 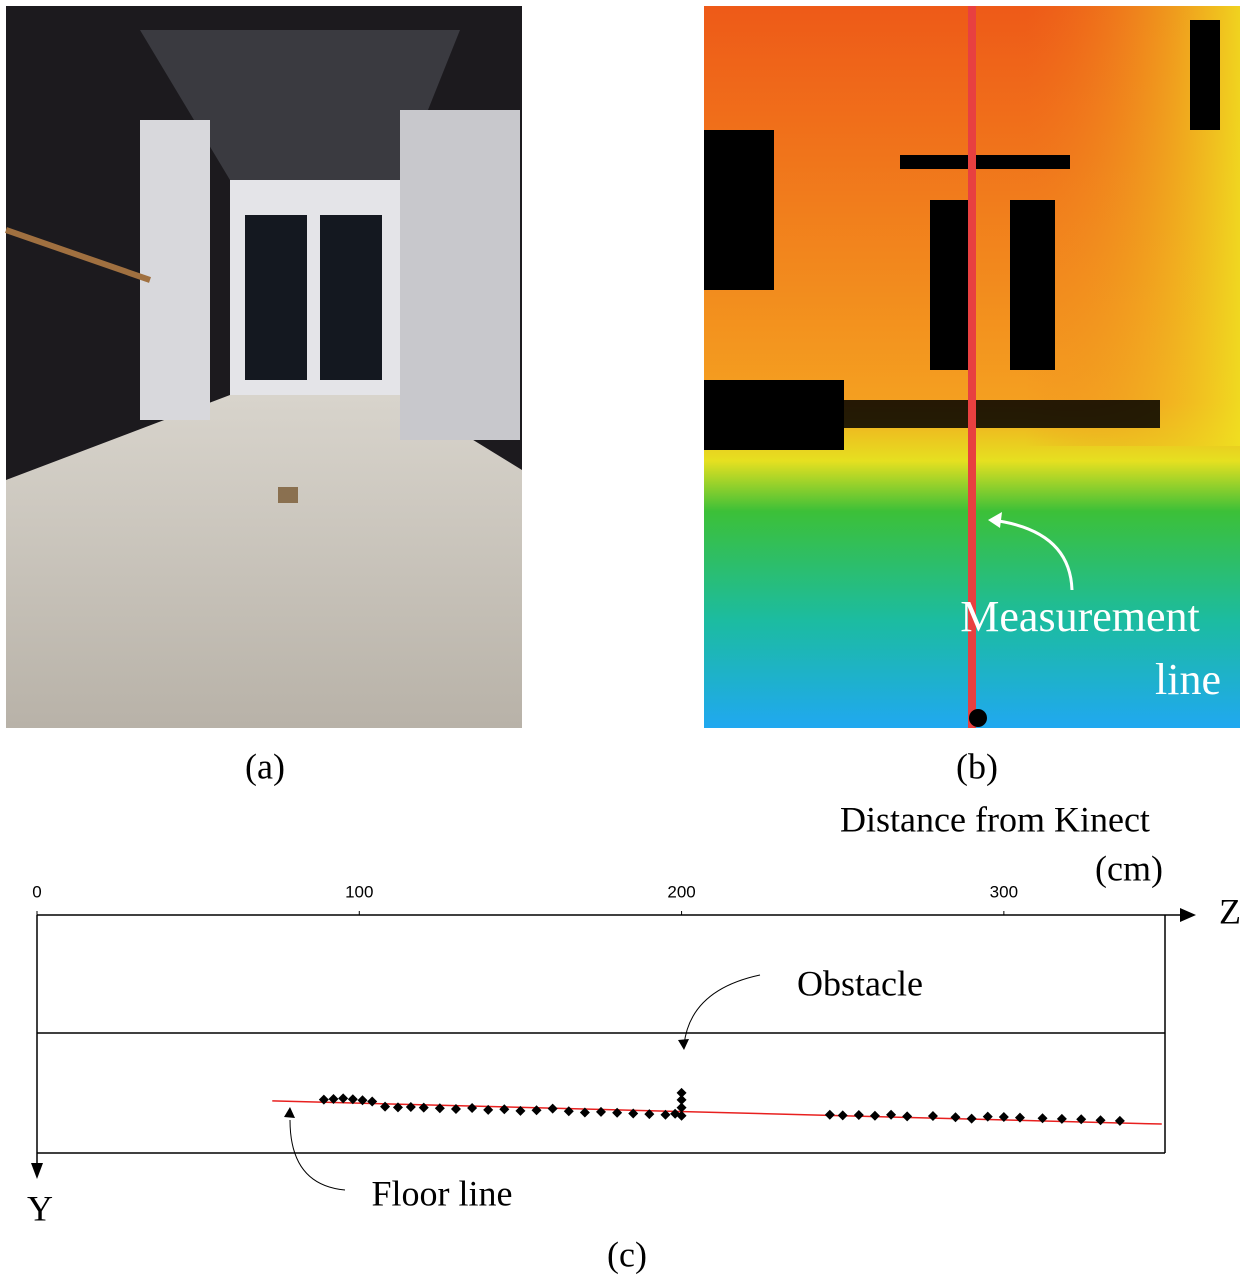 What do you see at coordinates (40, 1208) in the screenshot?
I see `axis-name: Y` at bounding box center [40, 1208].